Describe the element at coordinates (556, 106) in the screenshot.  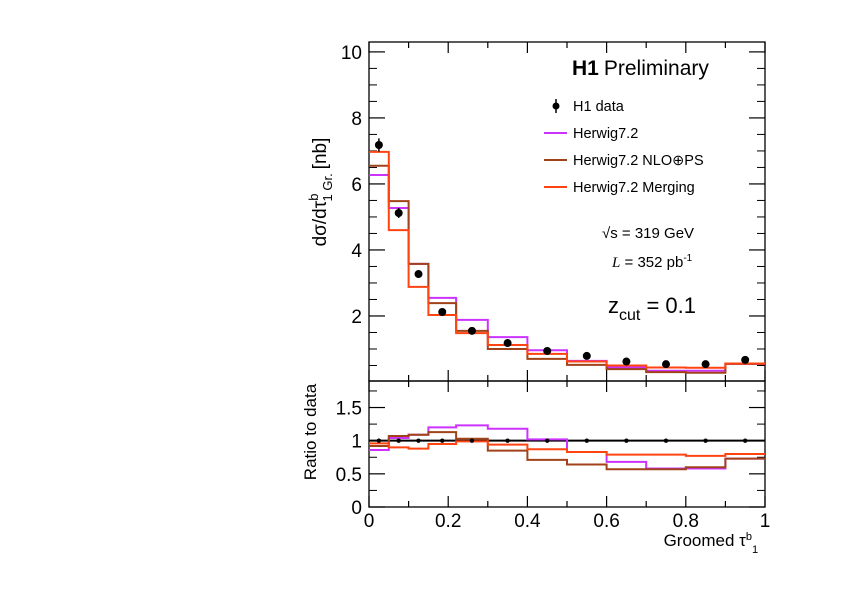
I see `legend-marker-data` at that location.